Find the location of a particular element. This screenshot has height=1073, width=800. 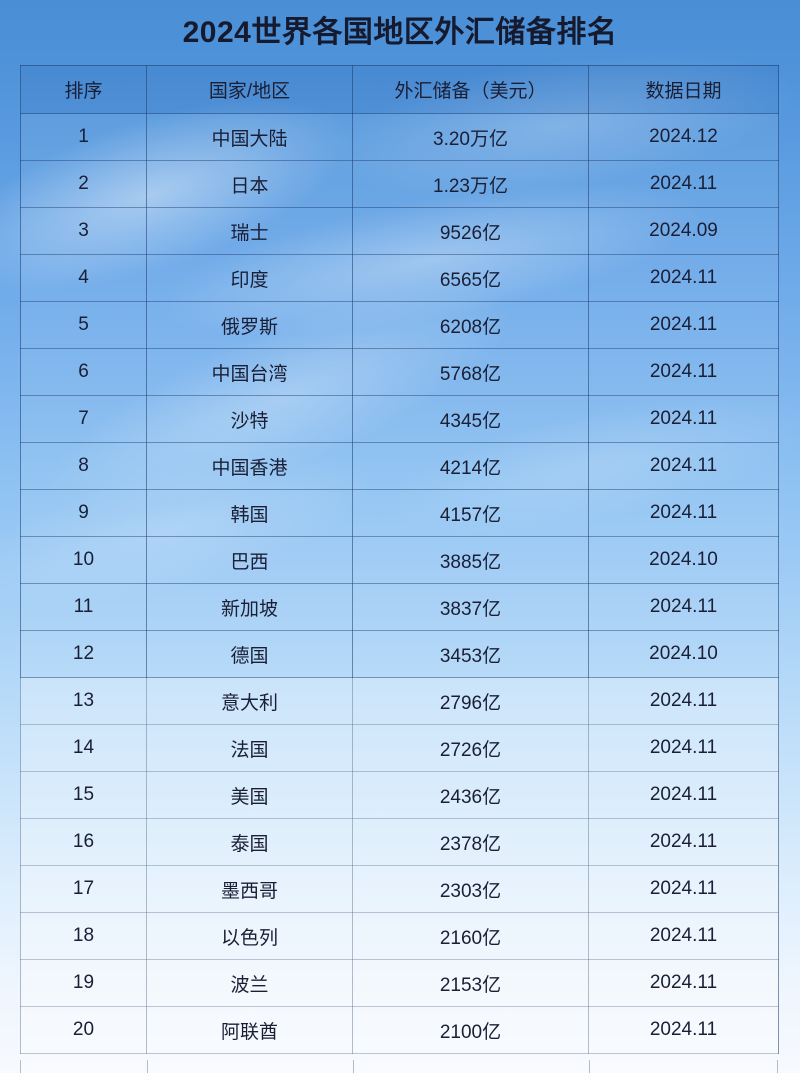

cell-name: 中国香港 is located at coordinates (249, 466).